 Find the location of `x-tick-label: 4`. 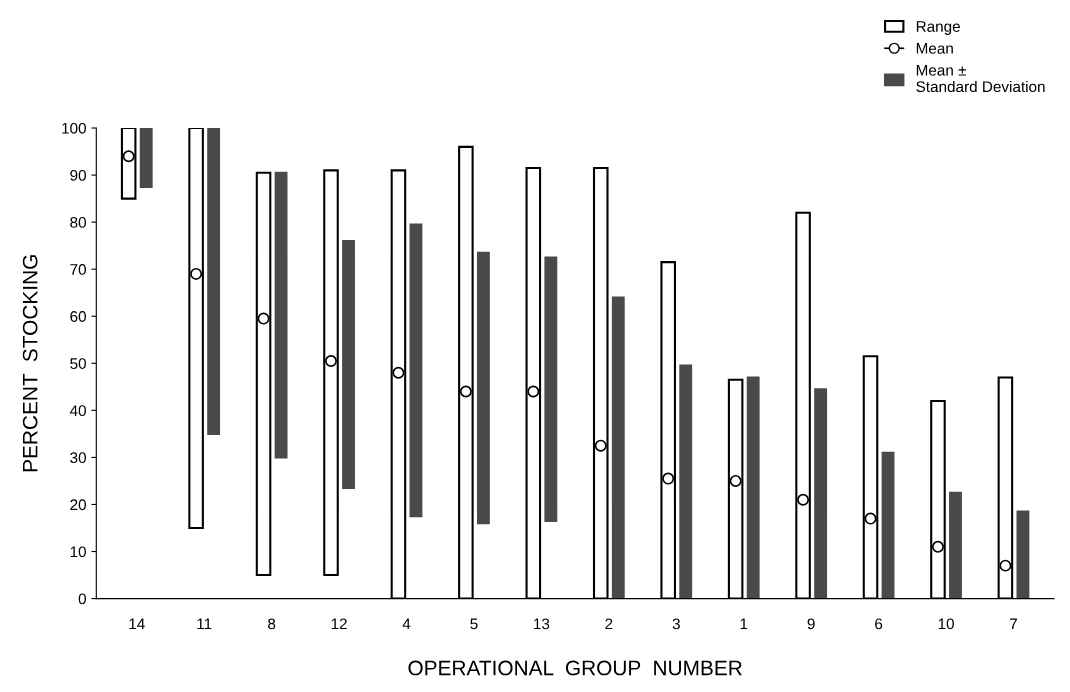

x-tick-label: 4 is located at coordinates (406, 624).